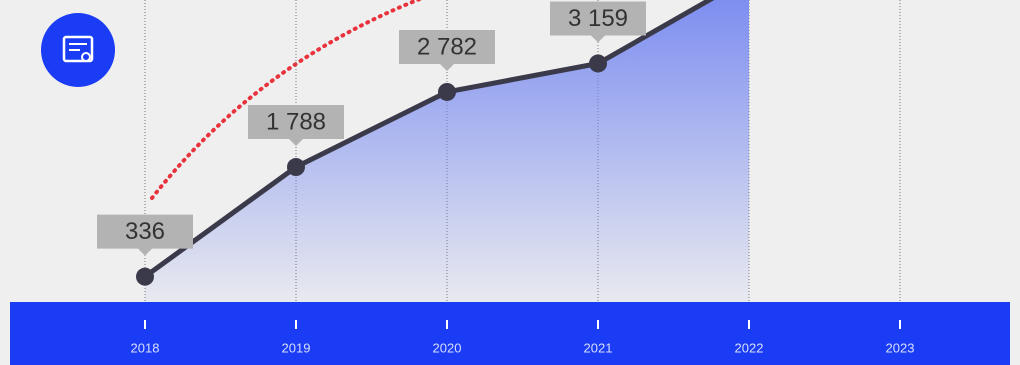 The width and height of the screenshot is (1020, 365). What do you see at coordinates (296, 121) in the screenshot?
I see `value-label: 1 788` at bounding box center [296, 121].